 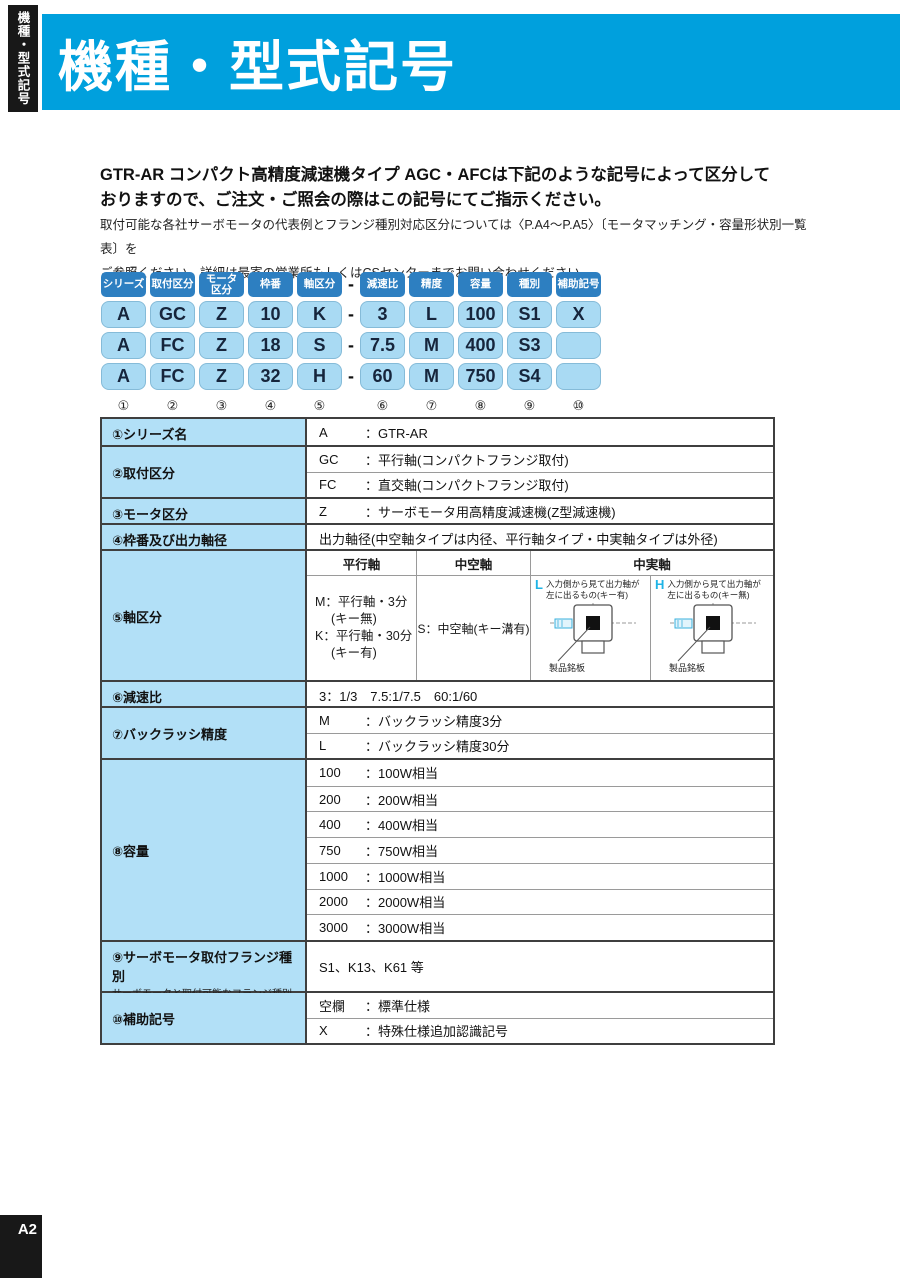 I want to click on code-header-badge: 補助記号, so click(x=578, y=284).